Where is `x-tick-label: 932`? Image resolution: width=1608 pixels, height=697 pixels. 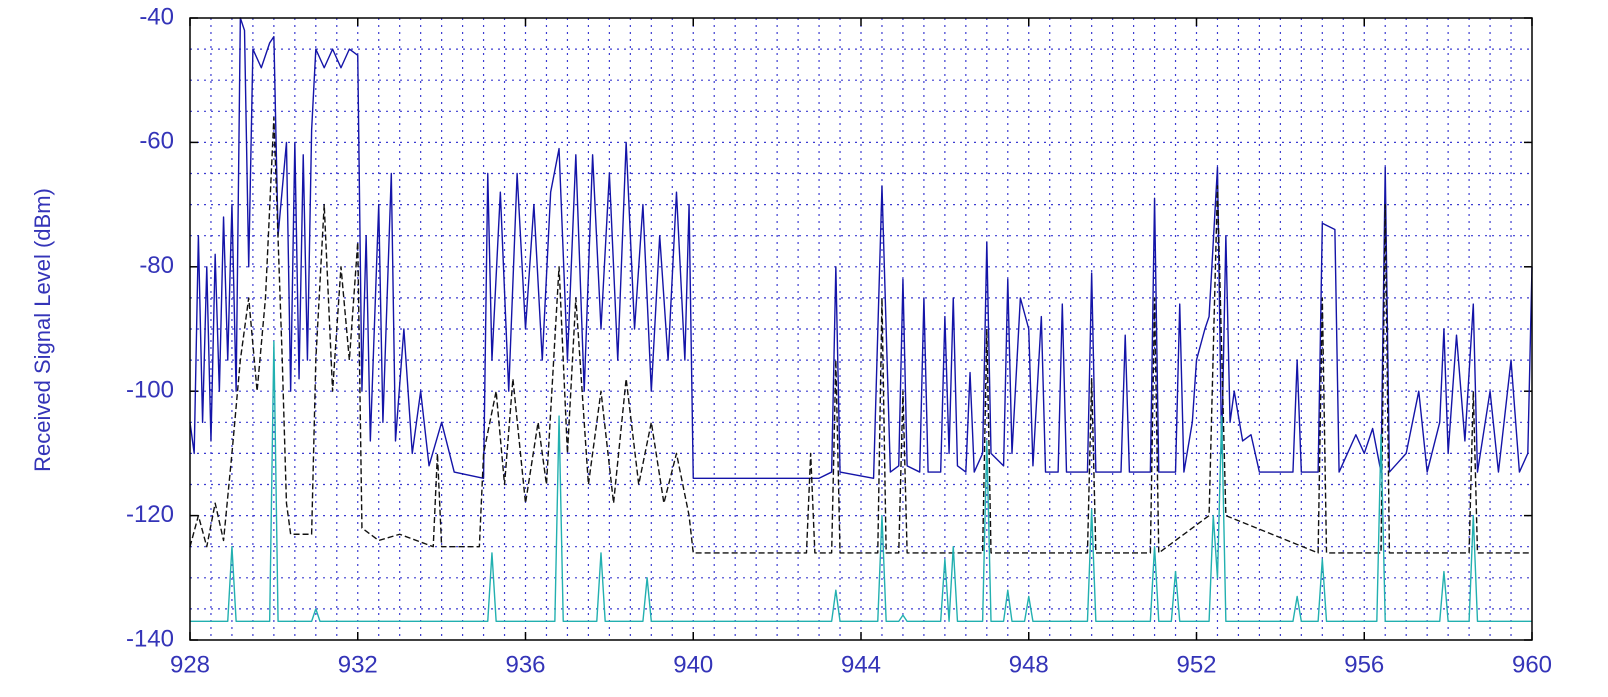
x-tick-label: 932 is located at coordinates (358, 664).